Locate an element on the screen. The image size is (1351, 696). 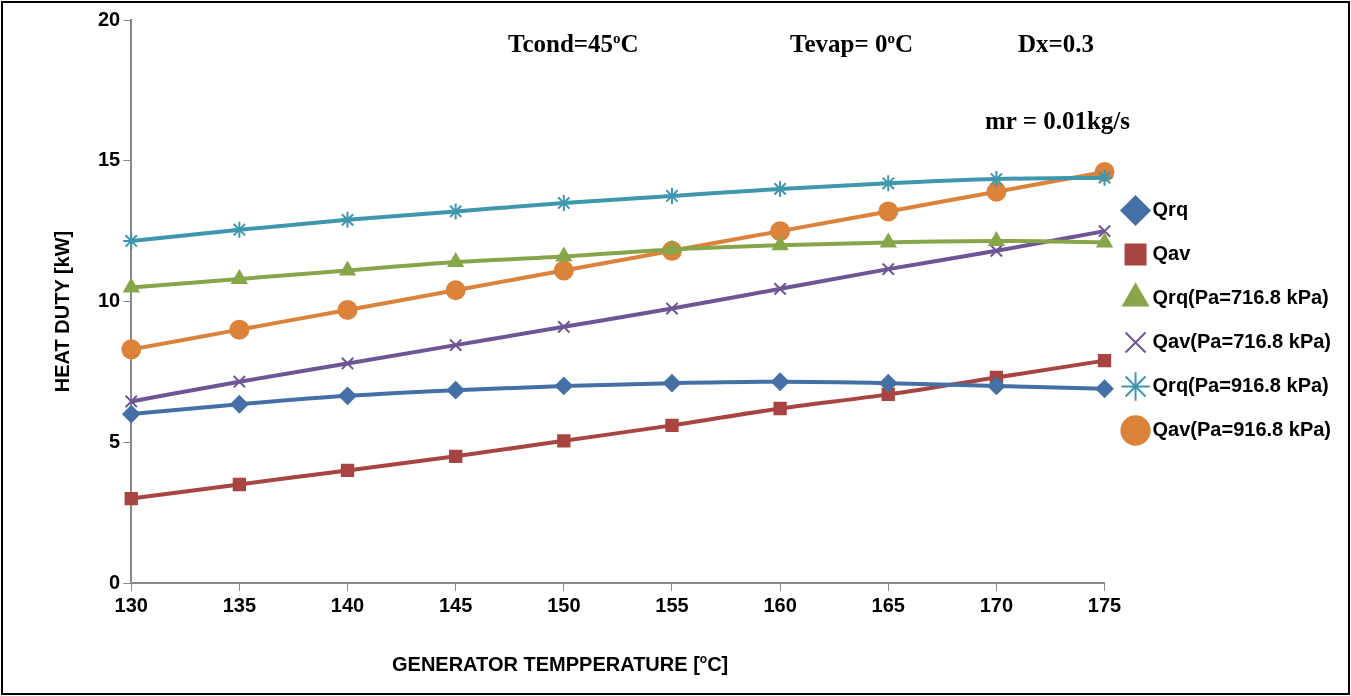
x-tick-label: 170 is located at coordinates (996, 604).